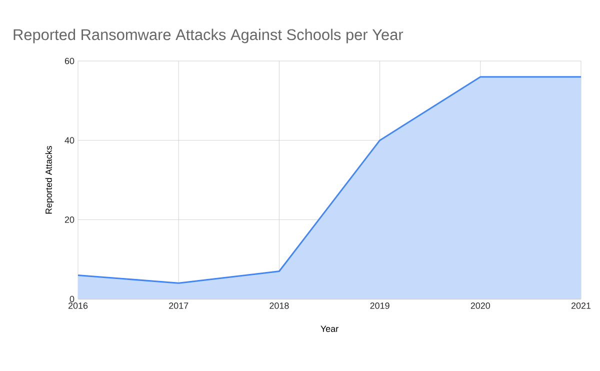 The image size is (600, 371). What do you see at coordinates (581, 305) in the screenshot?
I see `x-tick-label: 2021` at bounding box center [581, 305].